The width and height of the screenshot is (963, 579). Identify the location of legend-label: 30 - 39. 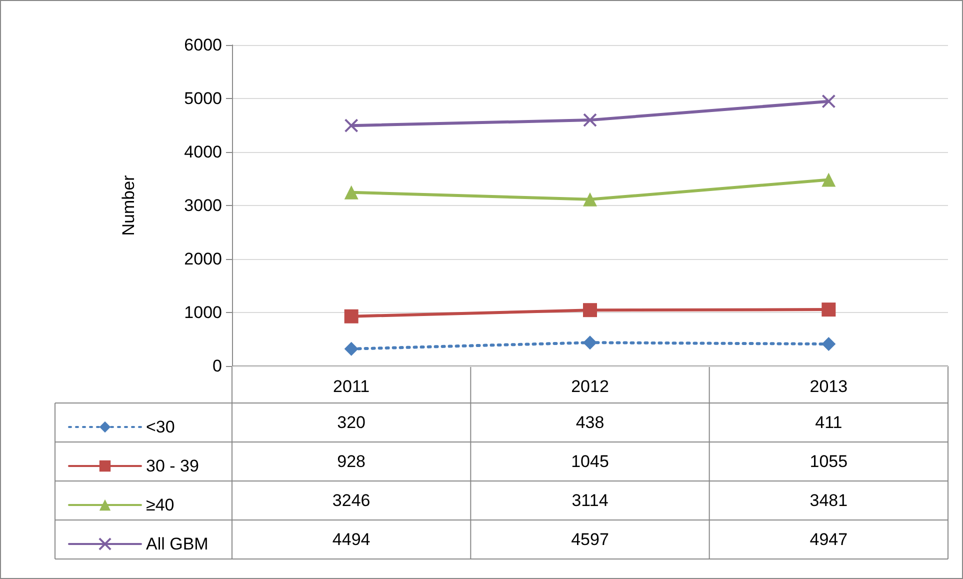
(172, 466).